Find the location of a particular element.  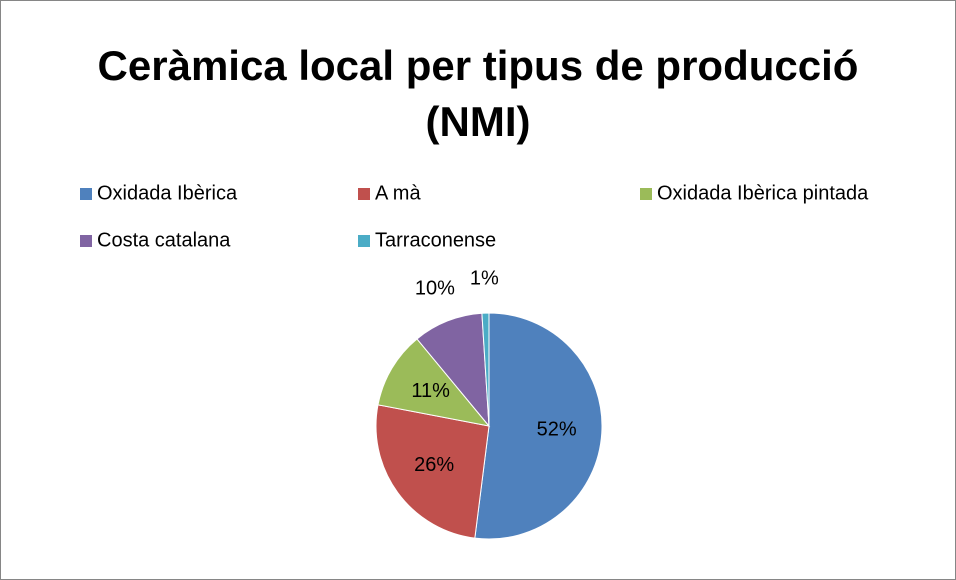

data-label: 26% is located at coordinates (434, 465).